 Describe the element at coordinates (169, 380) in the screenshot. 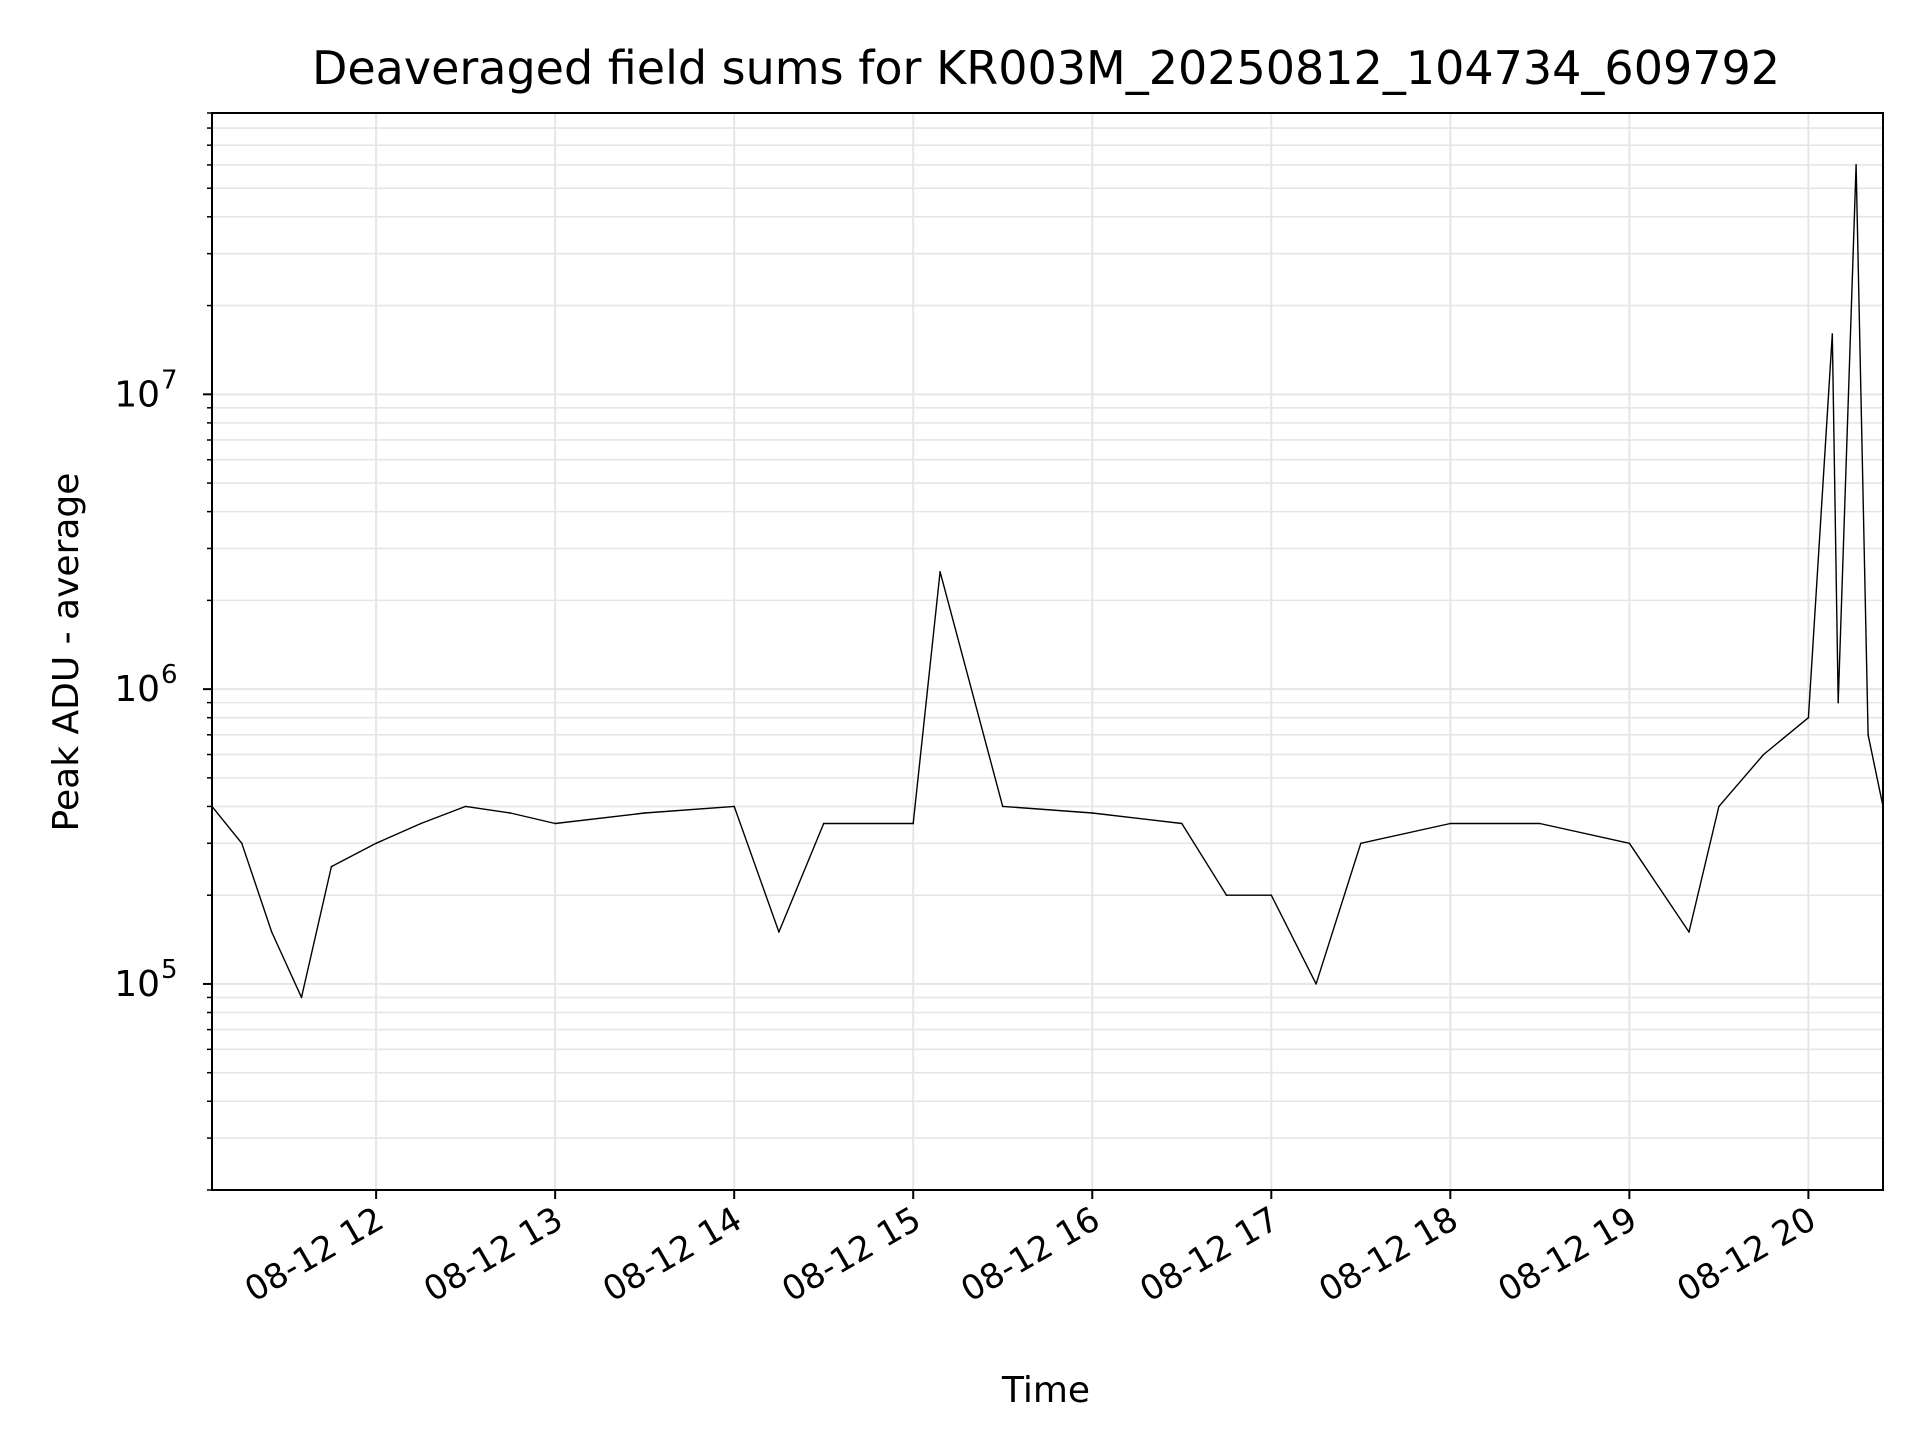

I see `y-tick-label-exponent: 7` at that location.